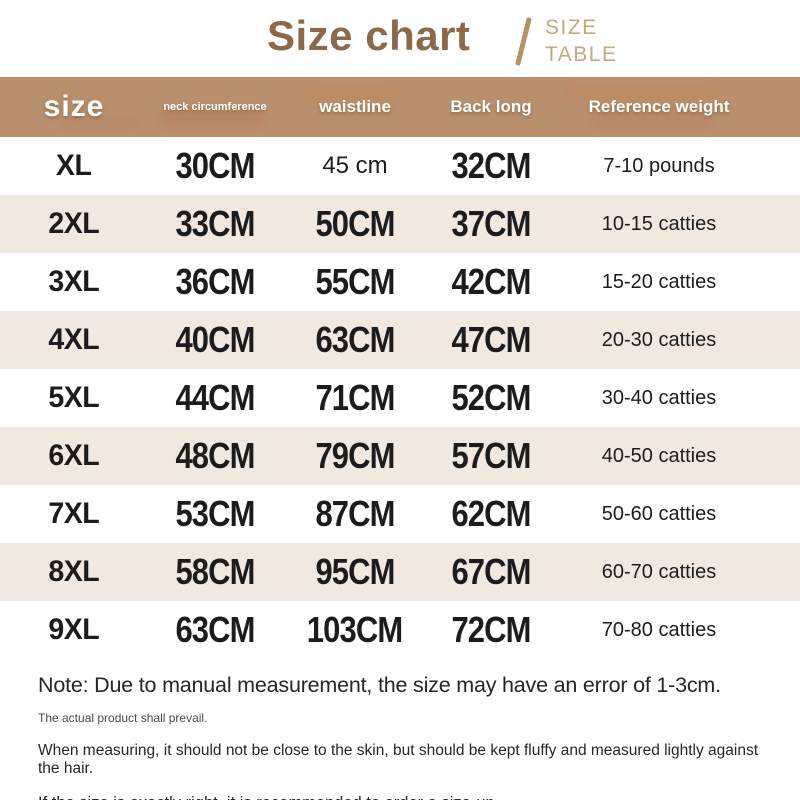 This screenshot has width=800, height=800. What do you see at coordinates (355, 106) in the screenshot?
I see `column-header-waist: waistline` at bounding box center [355, 106].